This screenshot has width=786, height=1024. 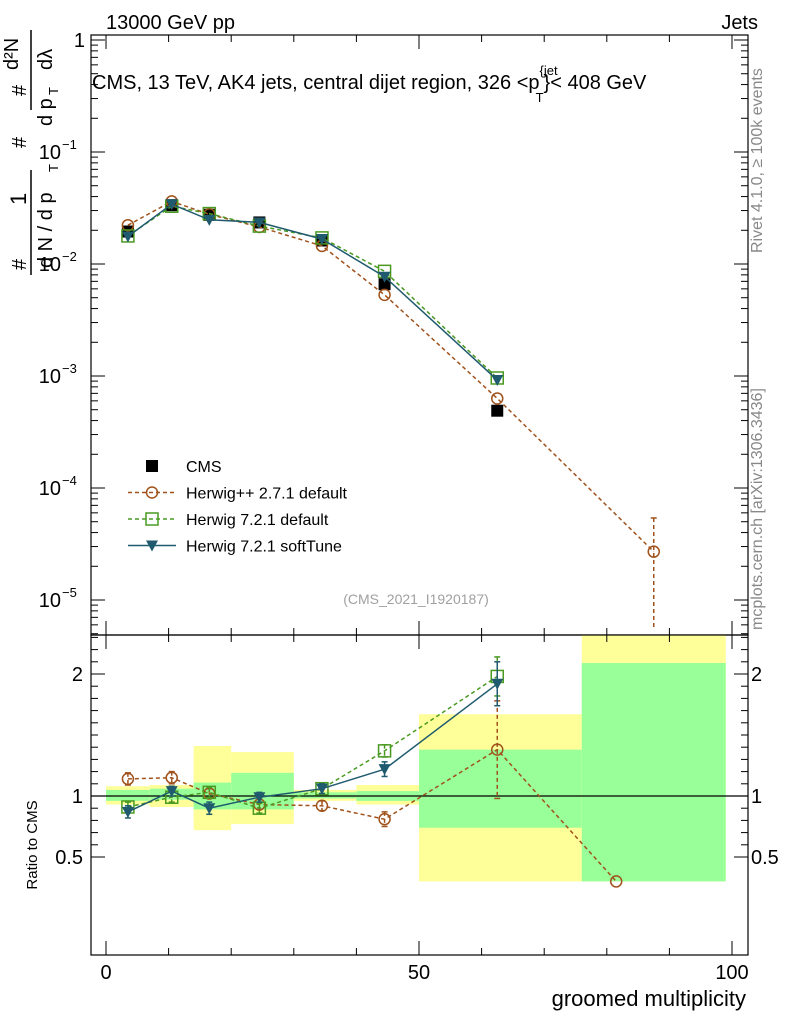 I want to click on legend-marker-herwig-2-7-1-default, so click(x=152, y=492).